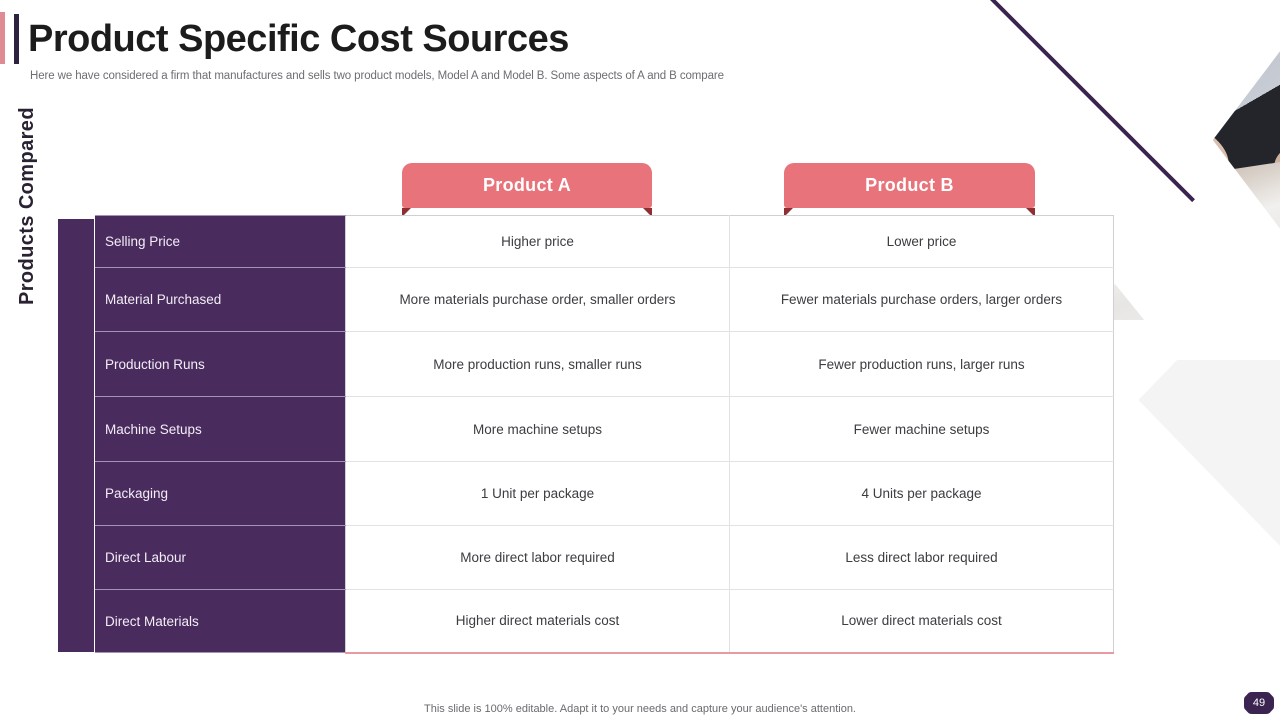  I want to click on product-a-header-banner: Product A, so click(527, 190).